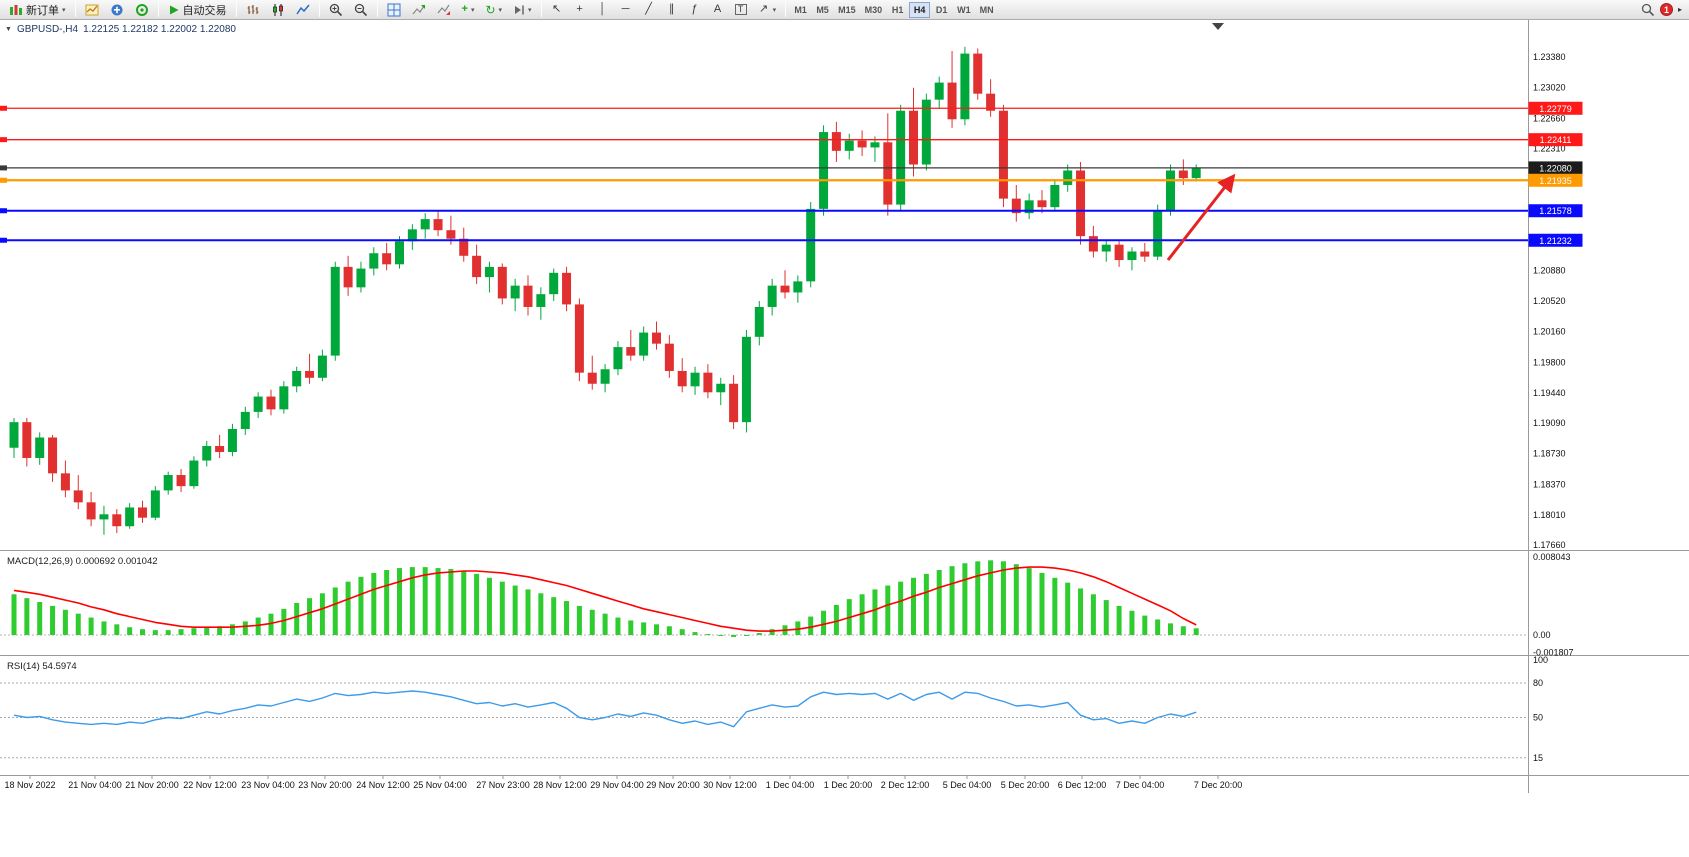 This screenshot has width=1689, height=857. What do you see at coordinates (117, 10) in the screenshot?
I see `market-watch-button` at bounding box center [117, 10].